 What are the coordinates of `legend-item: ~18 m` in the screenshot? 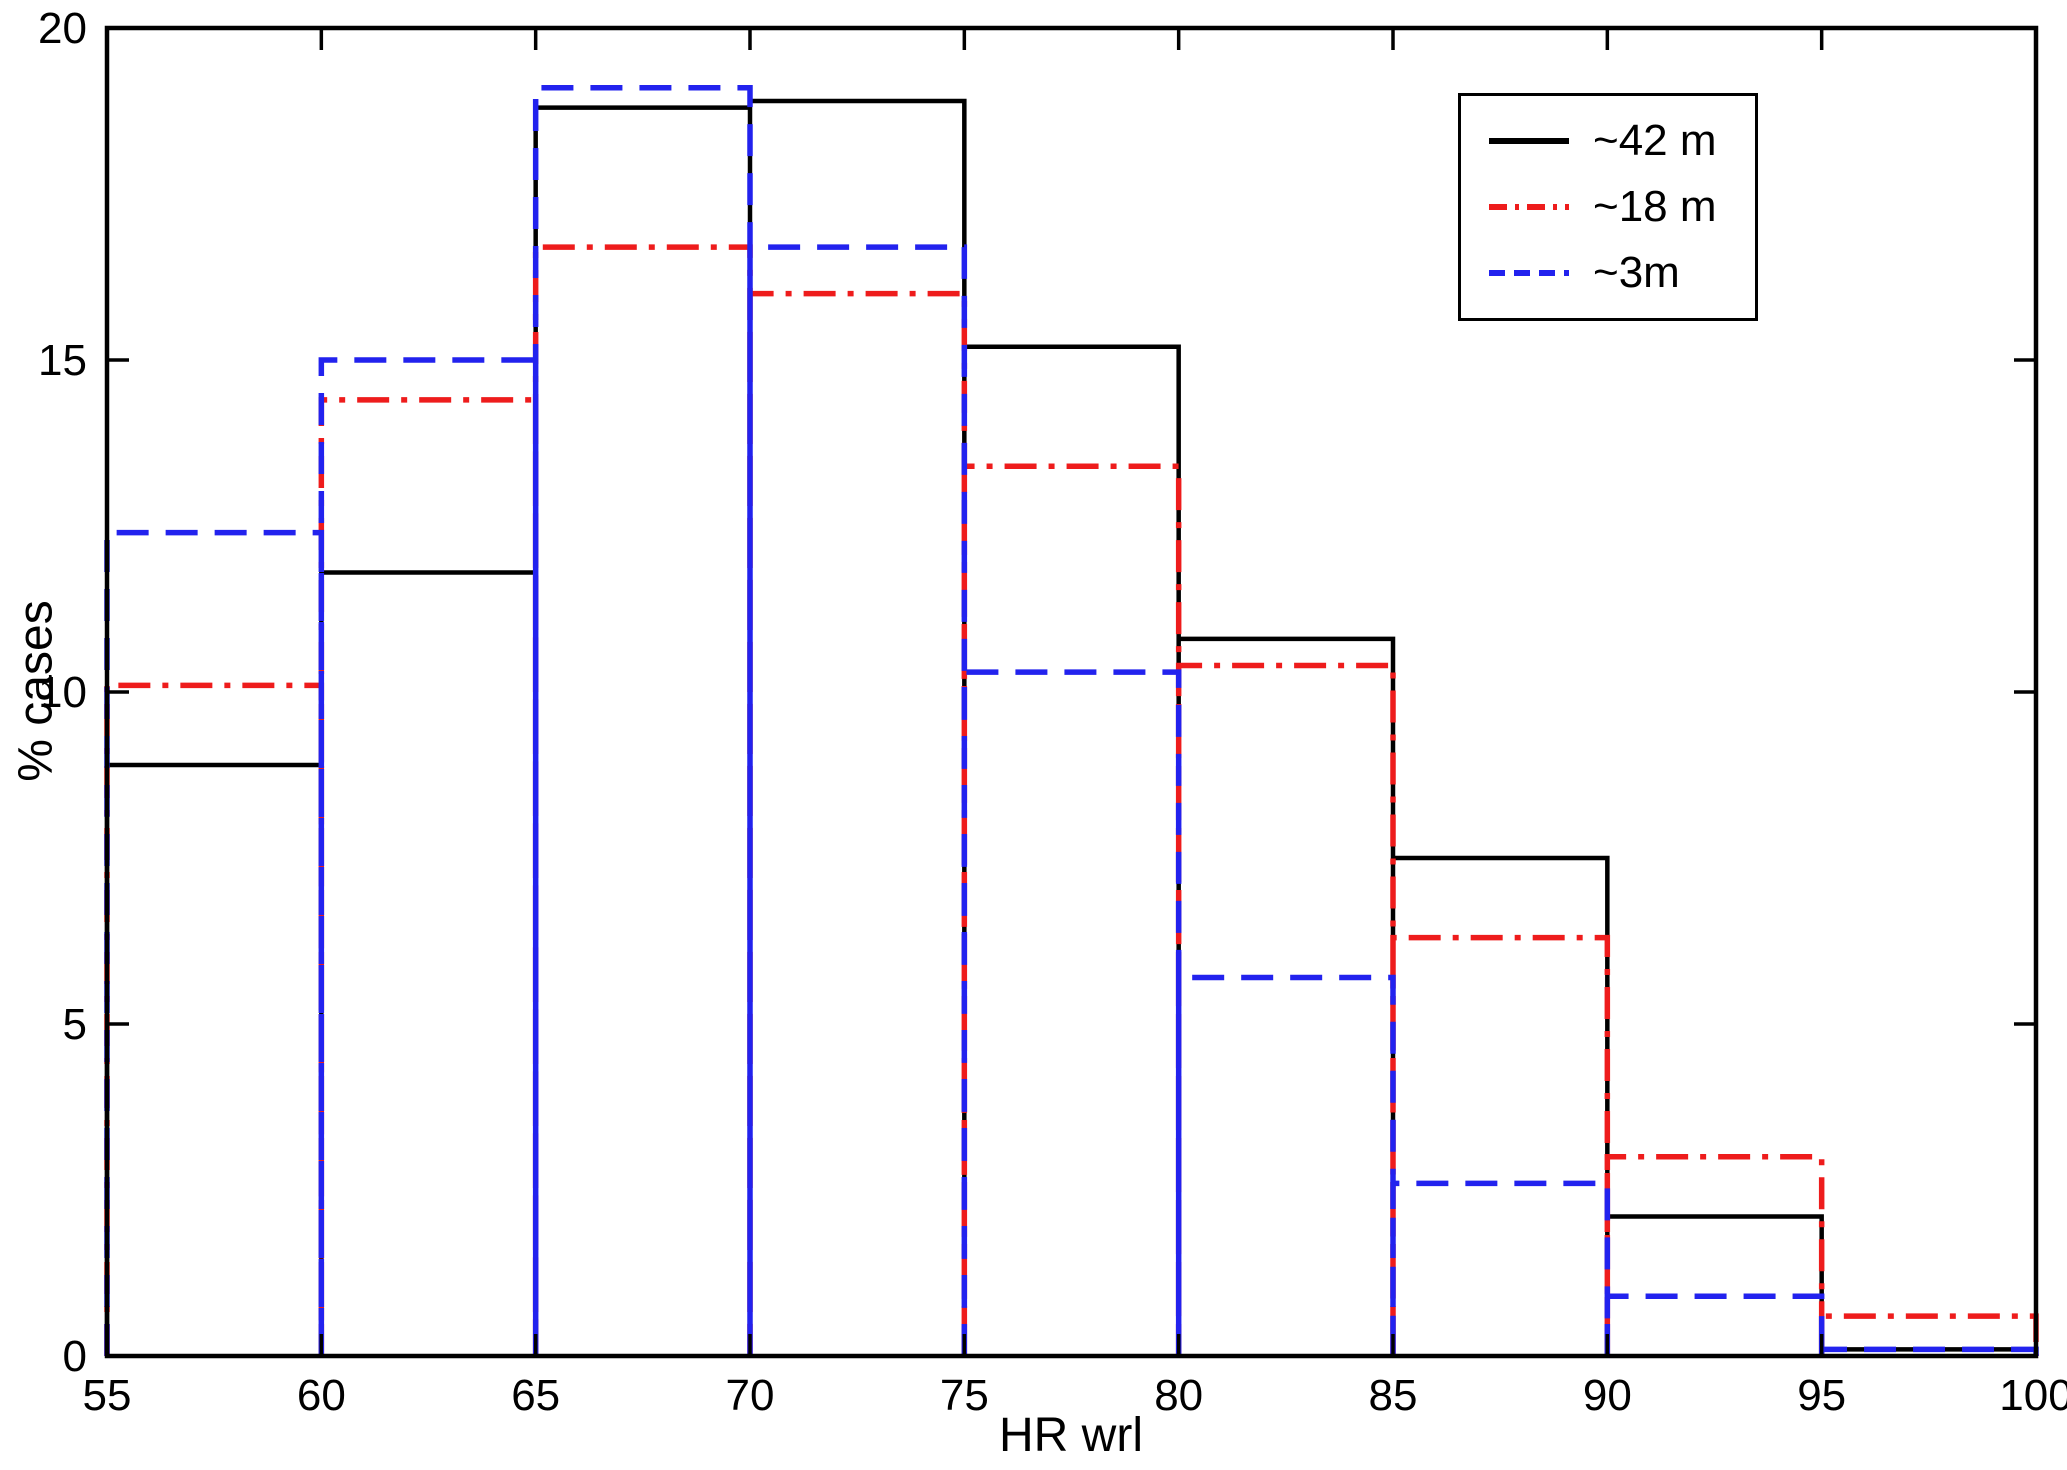 It's located at (1608, 207).